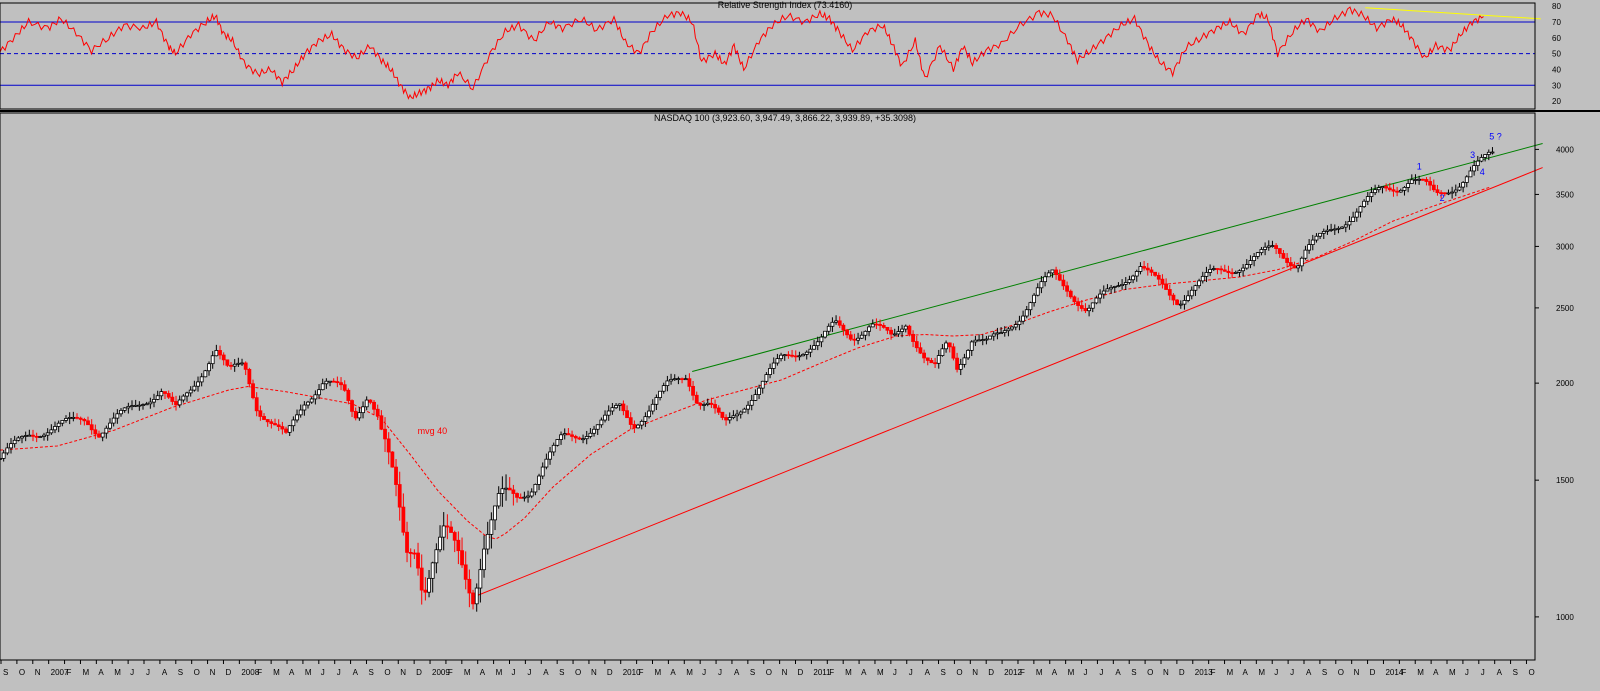 This screenshot has height=691, width=1600. I want to click on x-tick-label: F, so click(641, 672).